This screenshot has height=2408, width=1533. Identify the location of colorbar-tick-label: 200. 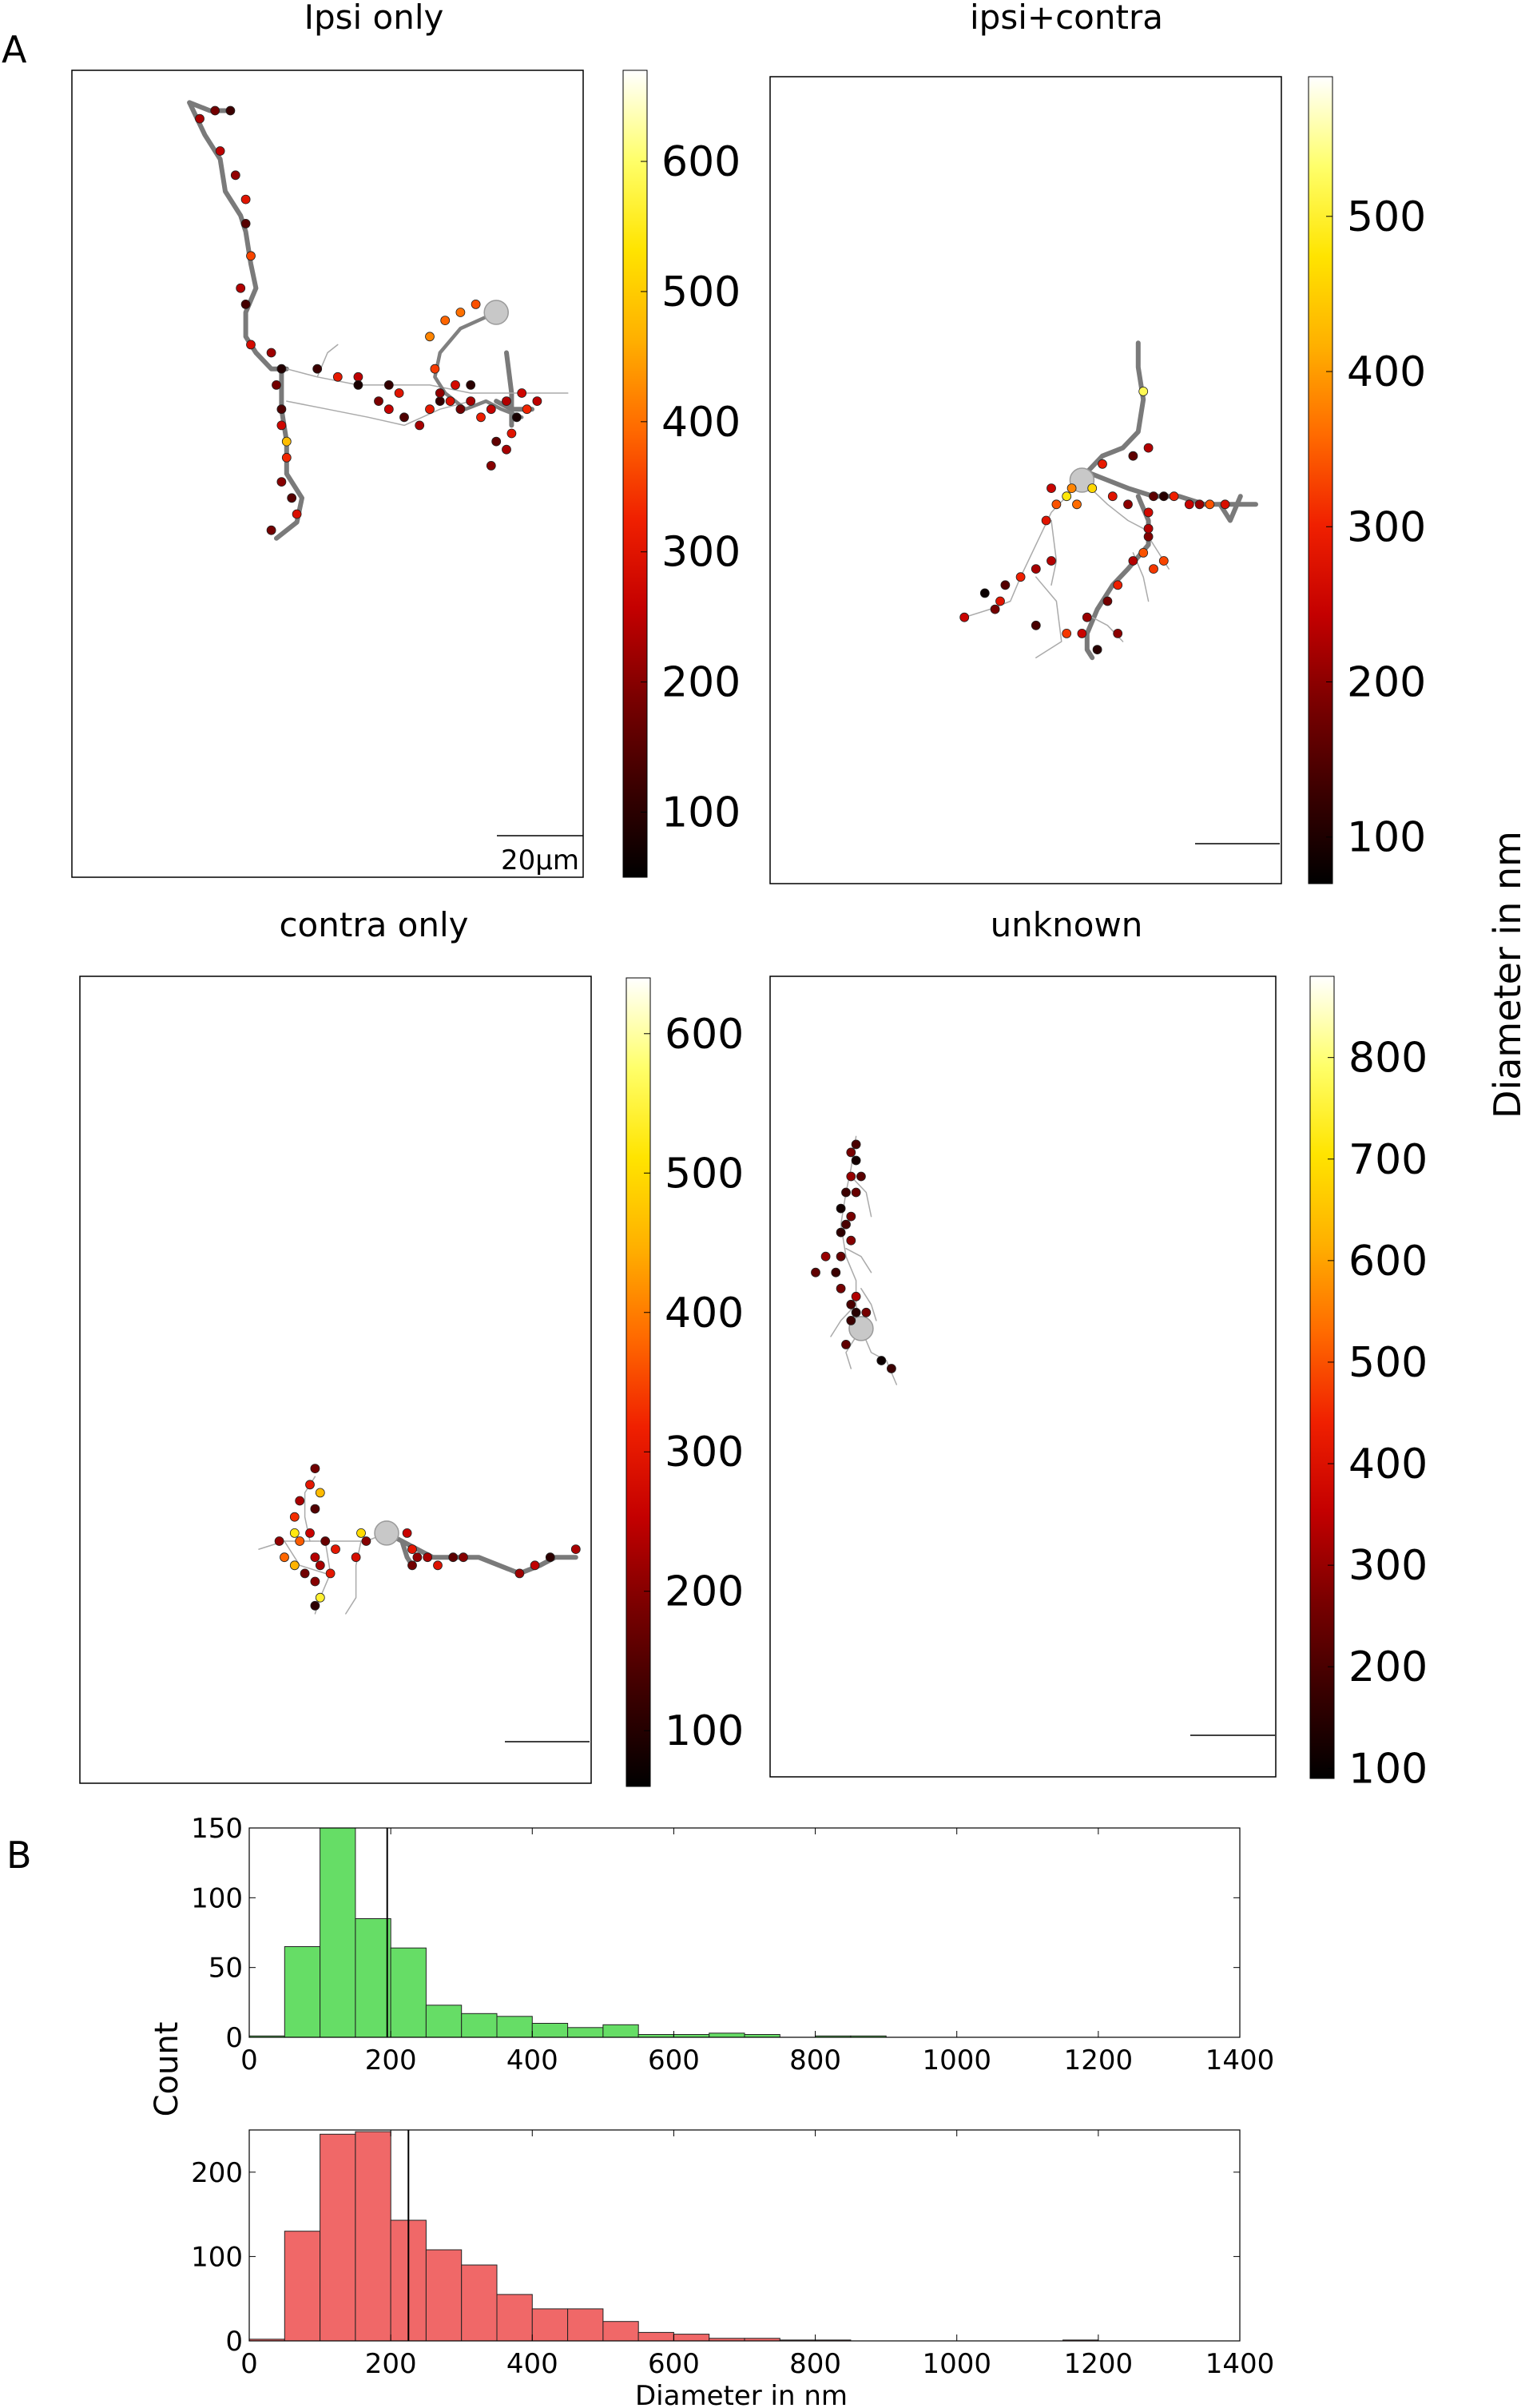
(1387, 683).